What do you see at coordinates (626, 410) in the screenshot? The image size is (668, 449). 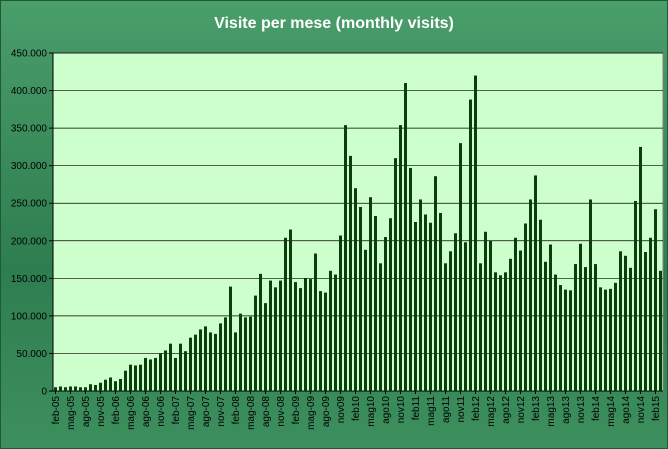 I see `x-tick-label: ago14` at bounding box center [626, 410].